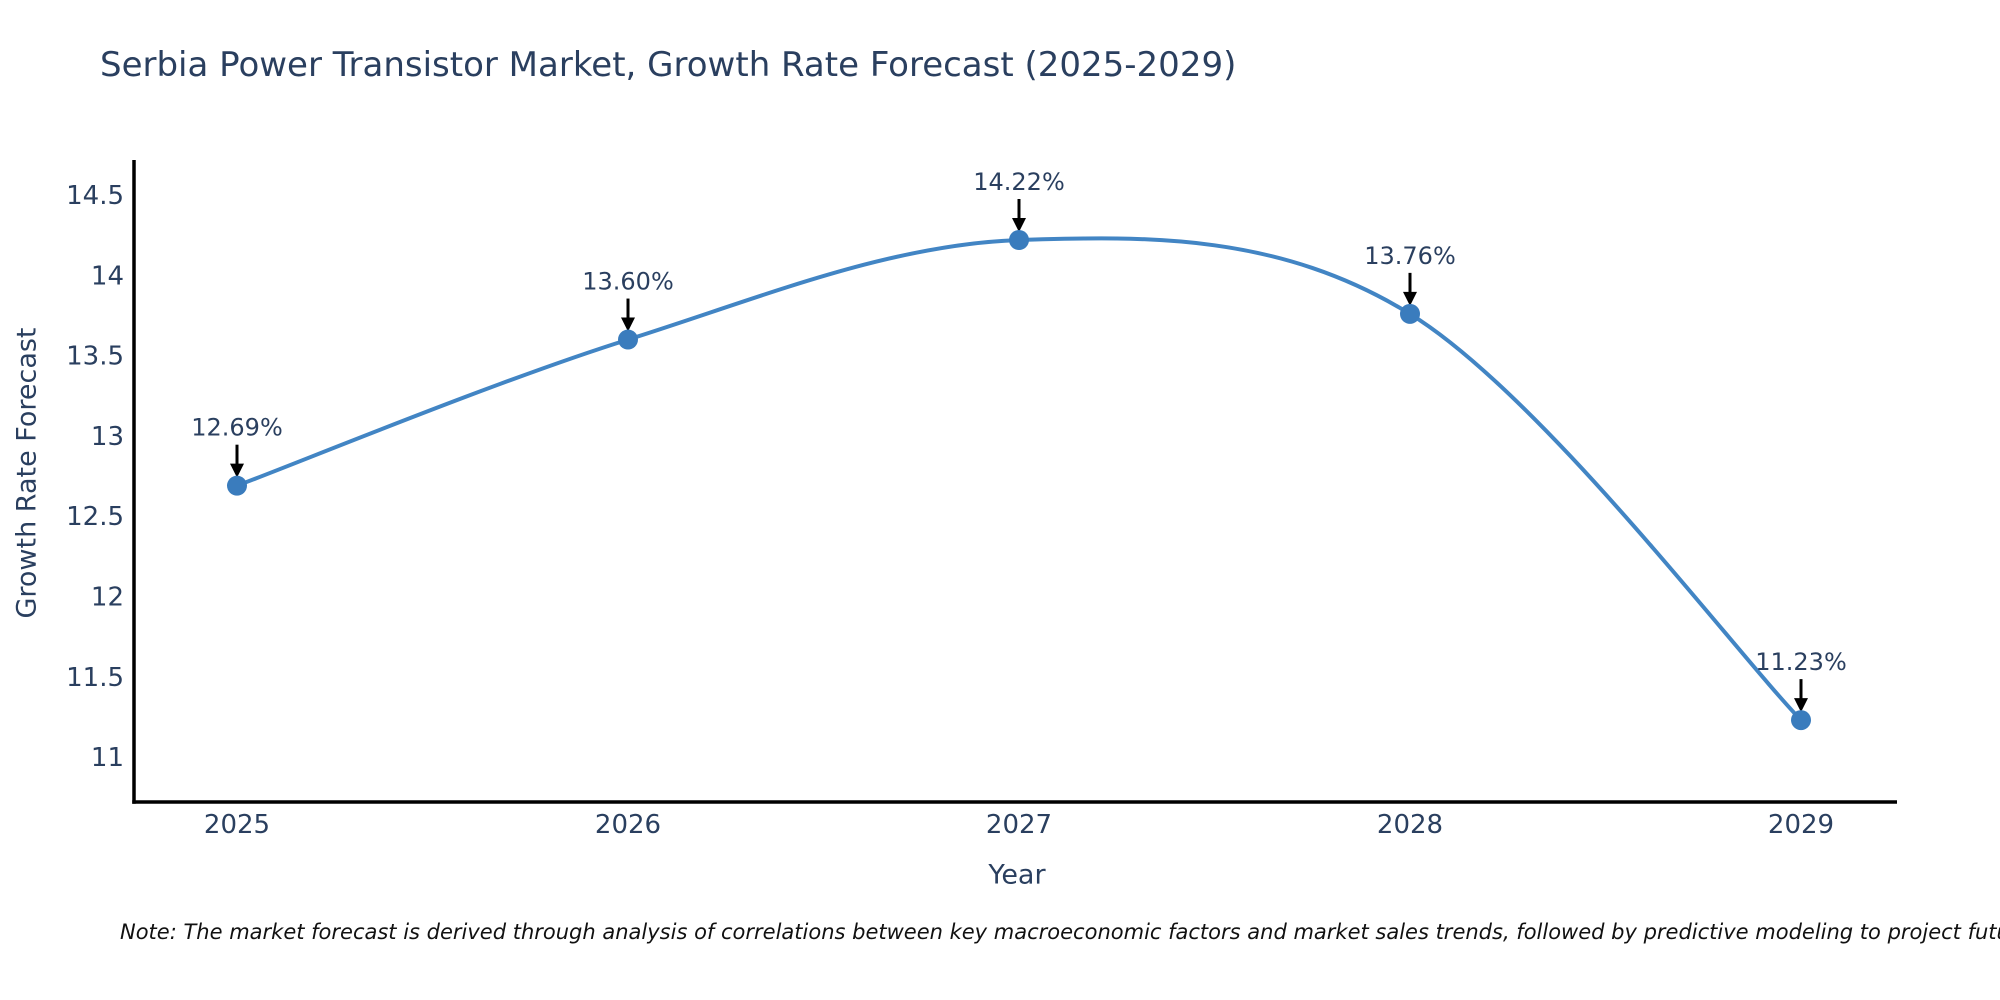  What do you see at coordinates (95, 517) in the screenshot?
I see `y-tick-label: 12.5` at bounding box center [95, 517].